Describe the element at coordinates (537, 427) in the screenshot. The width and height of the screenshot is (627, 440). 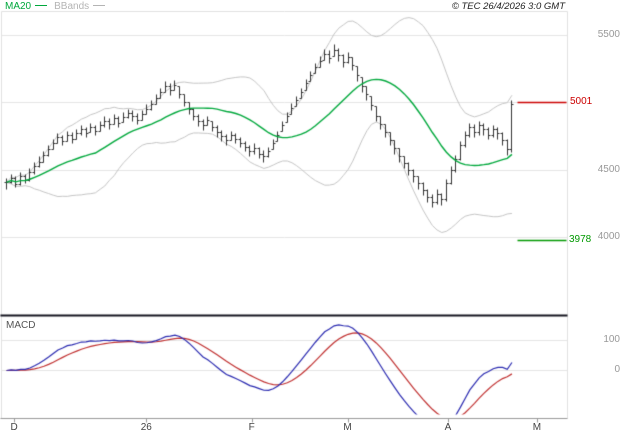
I see `x-axis-label-5: M` at that location.